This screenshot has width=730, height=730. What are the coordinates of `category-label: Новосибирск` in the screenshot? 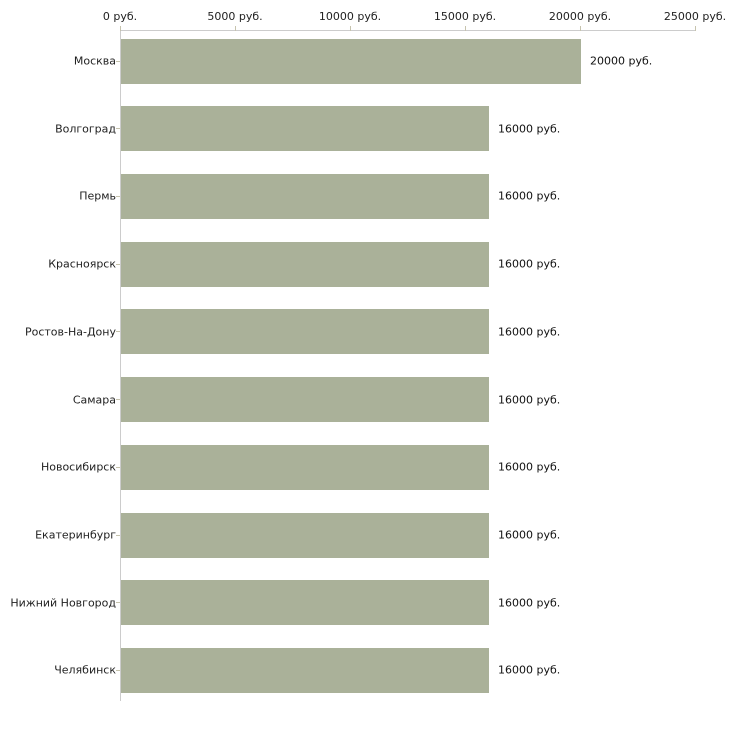 It's located at (78, 467).